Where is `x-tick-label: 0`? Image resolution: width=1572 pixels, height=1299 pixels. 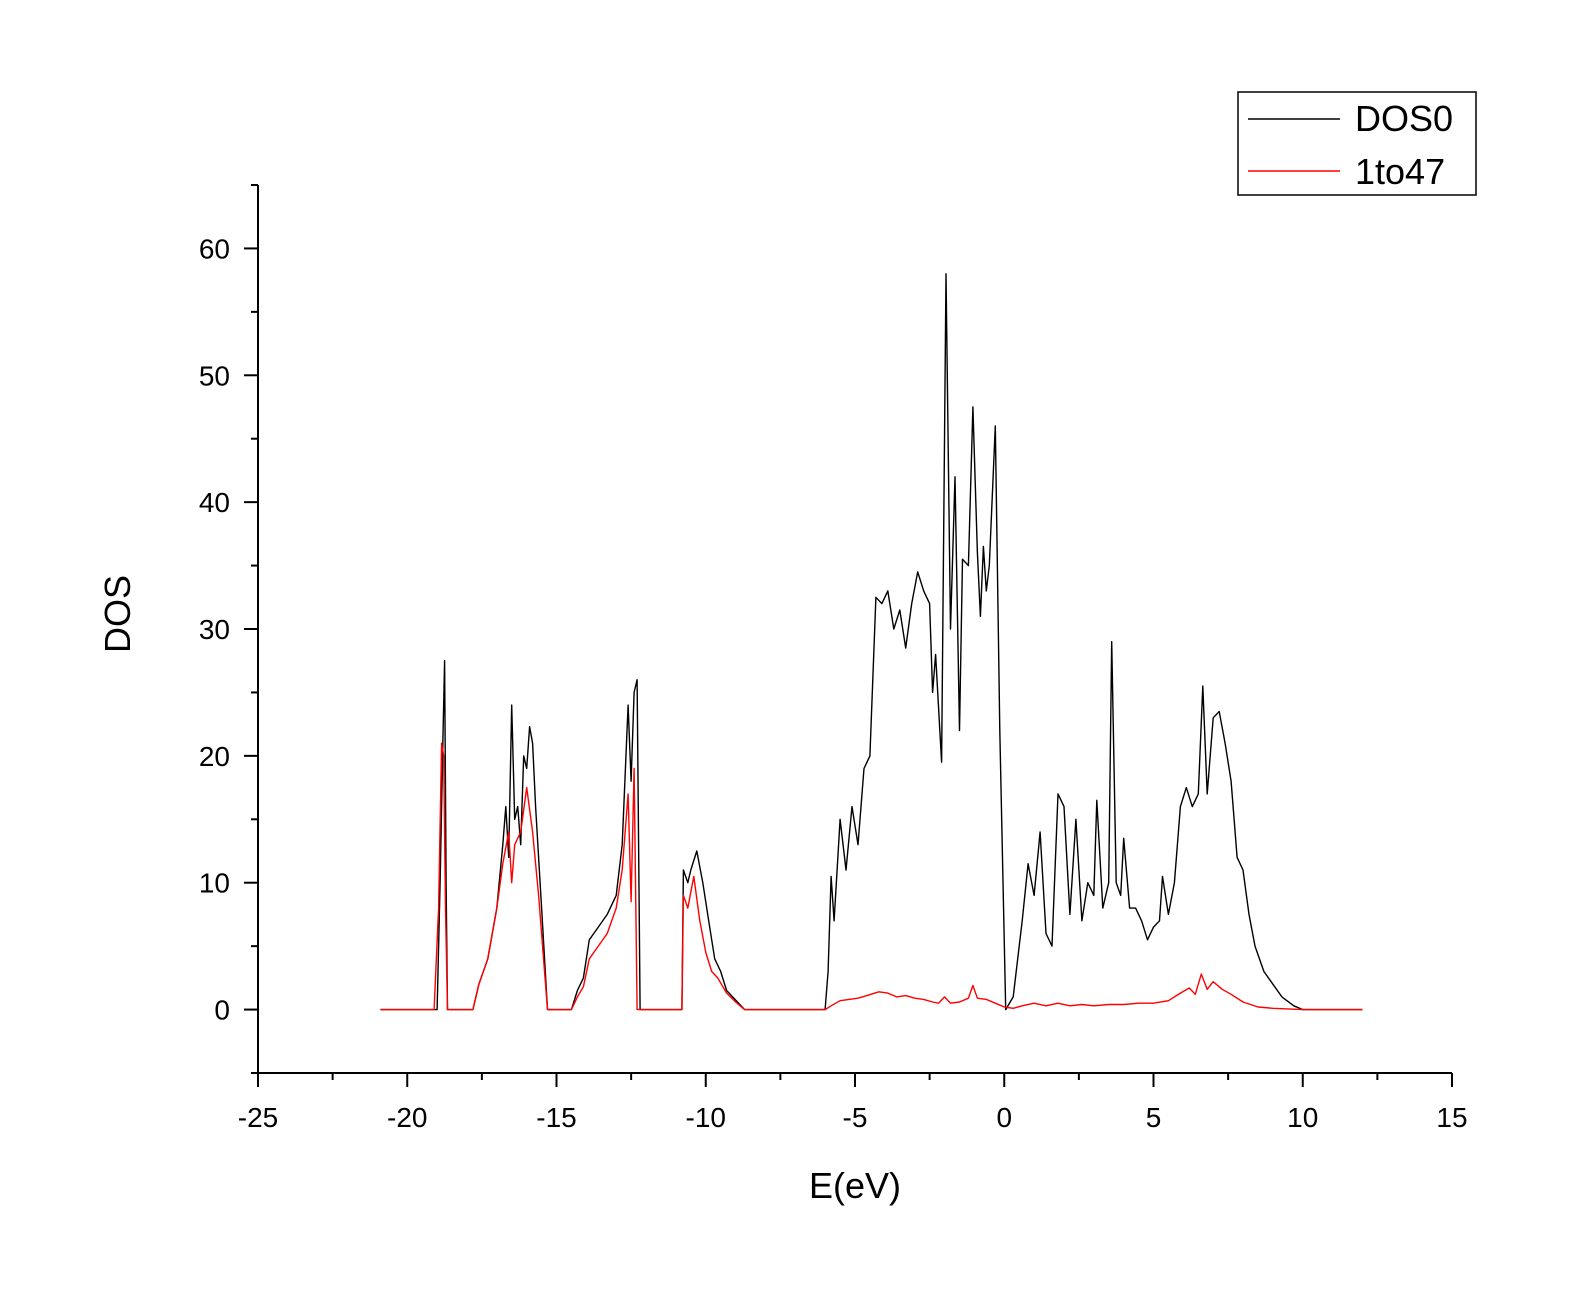 x-tick-label: 0 is located at coordinates (1004, 1117).